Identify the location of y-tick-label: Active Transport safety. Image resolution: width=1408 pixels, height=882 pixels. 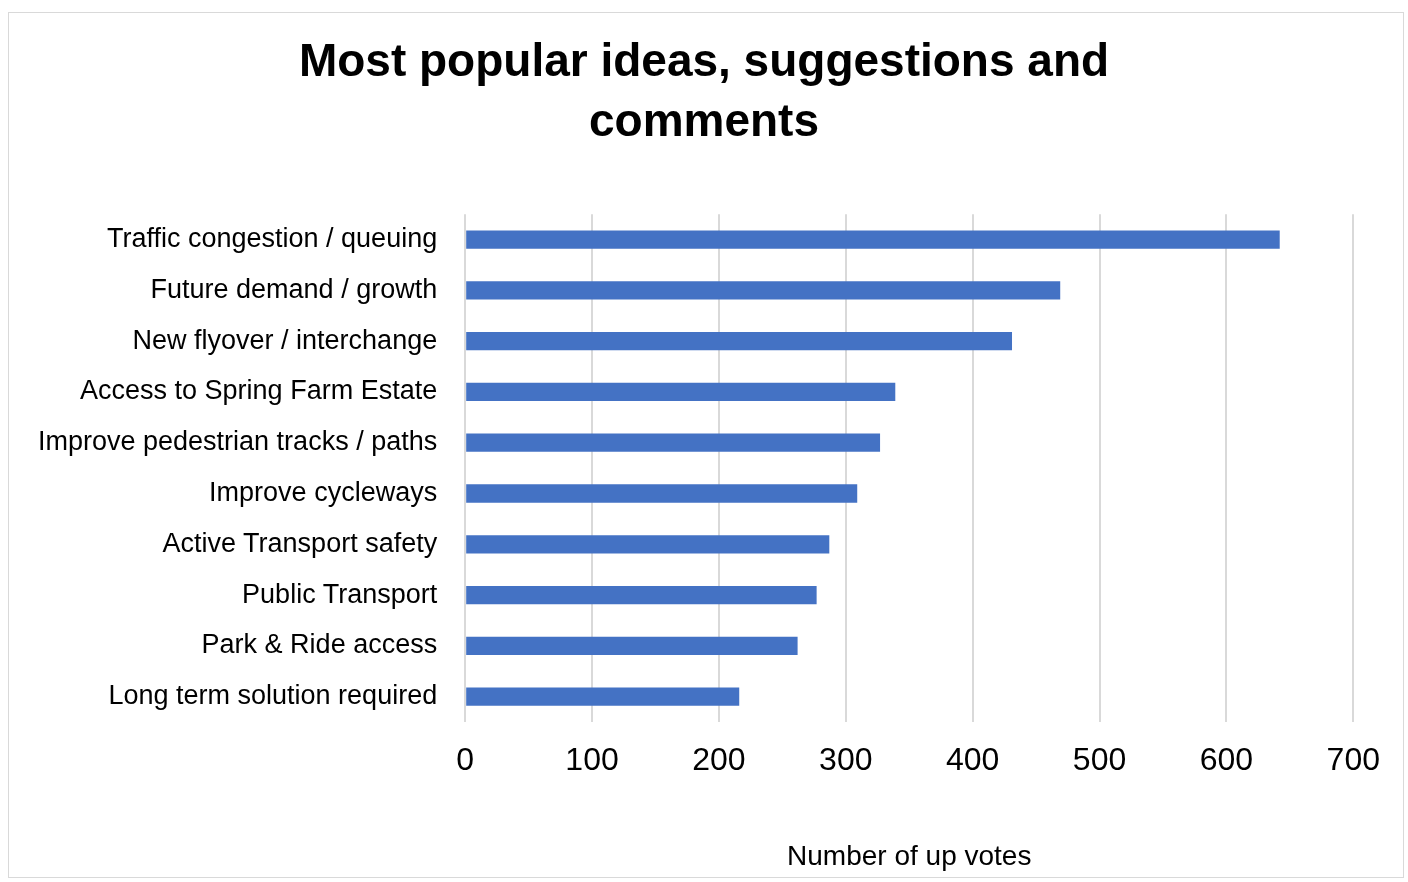
(300, 542).